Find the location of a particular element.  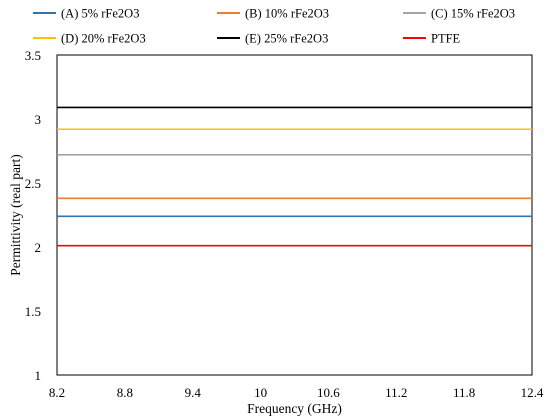

x-tick-label: 11.8 is located at coordinates (464, 392).